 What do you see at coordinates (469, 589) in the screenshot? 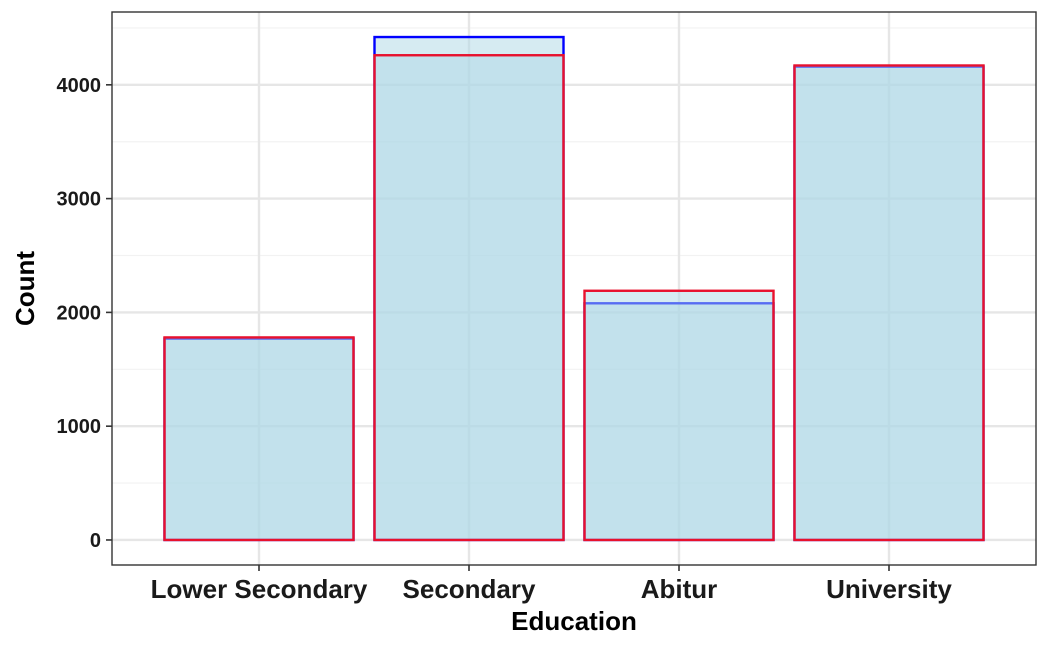
I see `x-tick-label: Secondary` at bounding box center [469, 589].